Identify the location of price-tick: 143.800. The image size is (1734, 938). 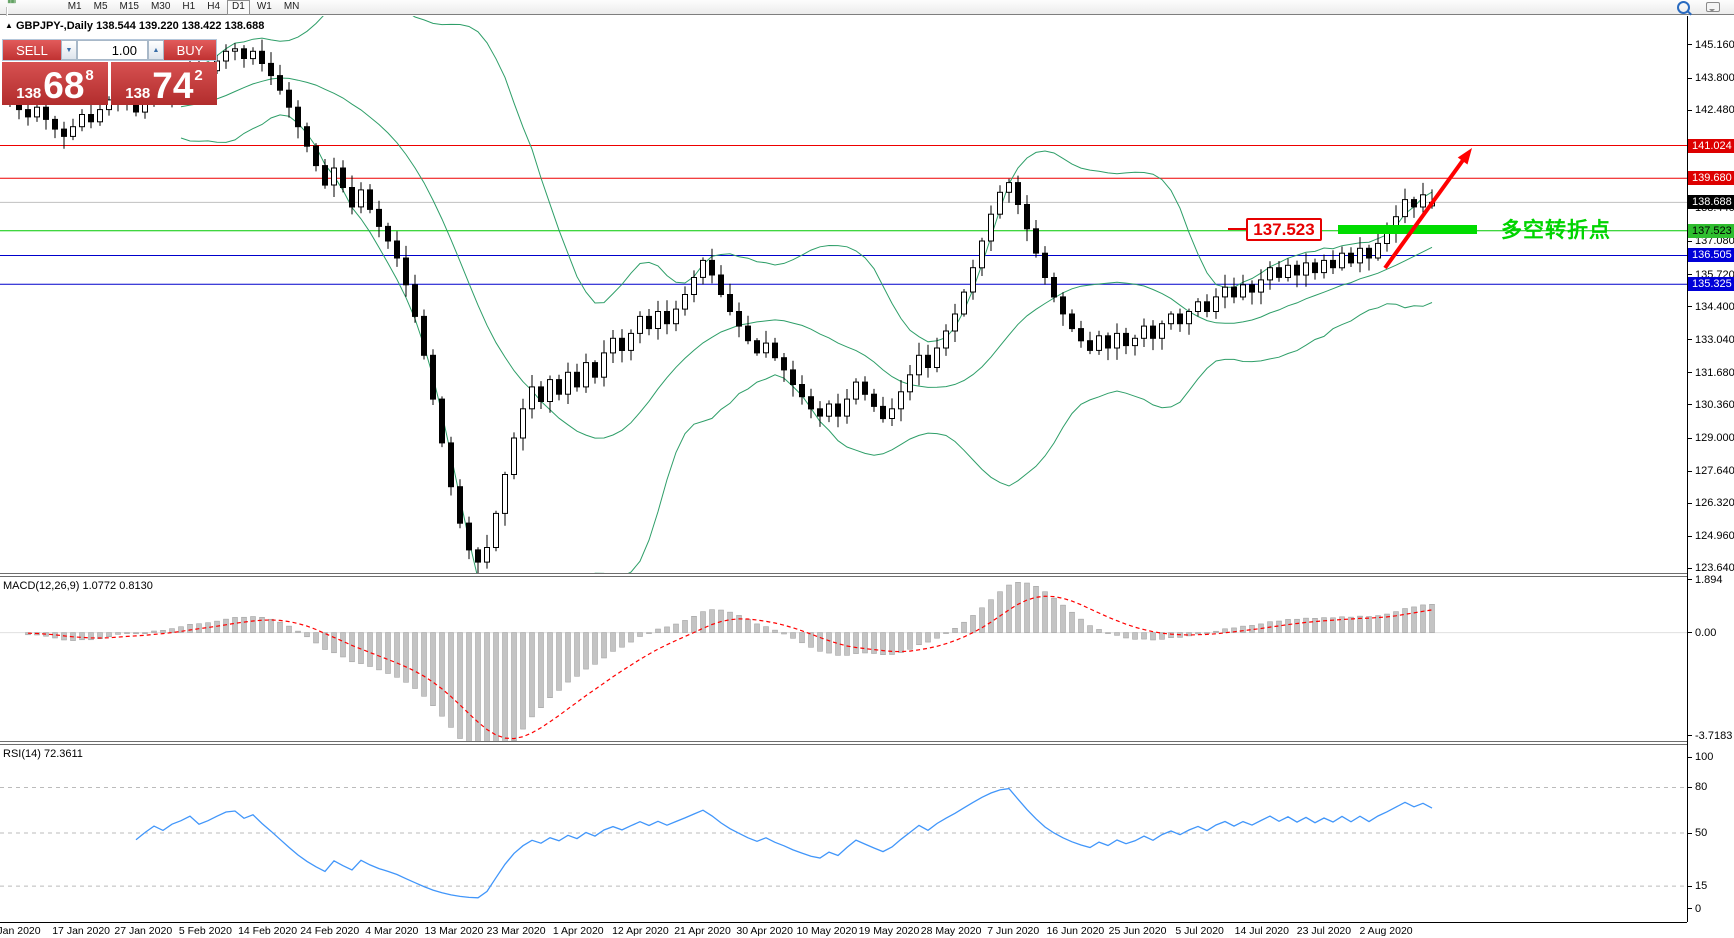
(1711, 78).